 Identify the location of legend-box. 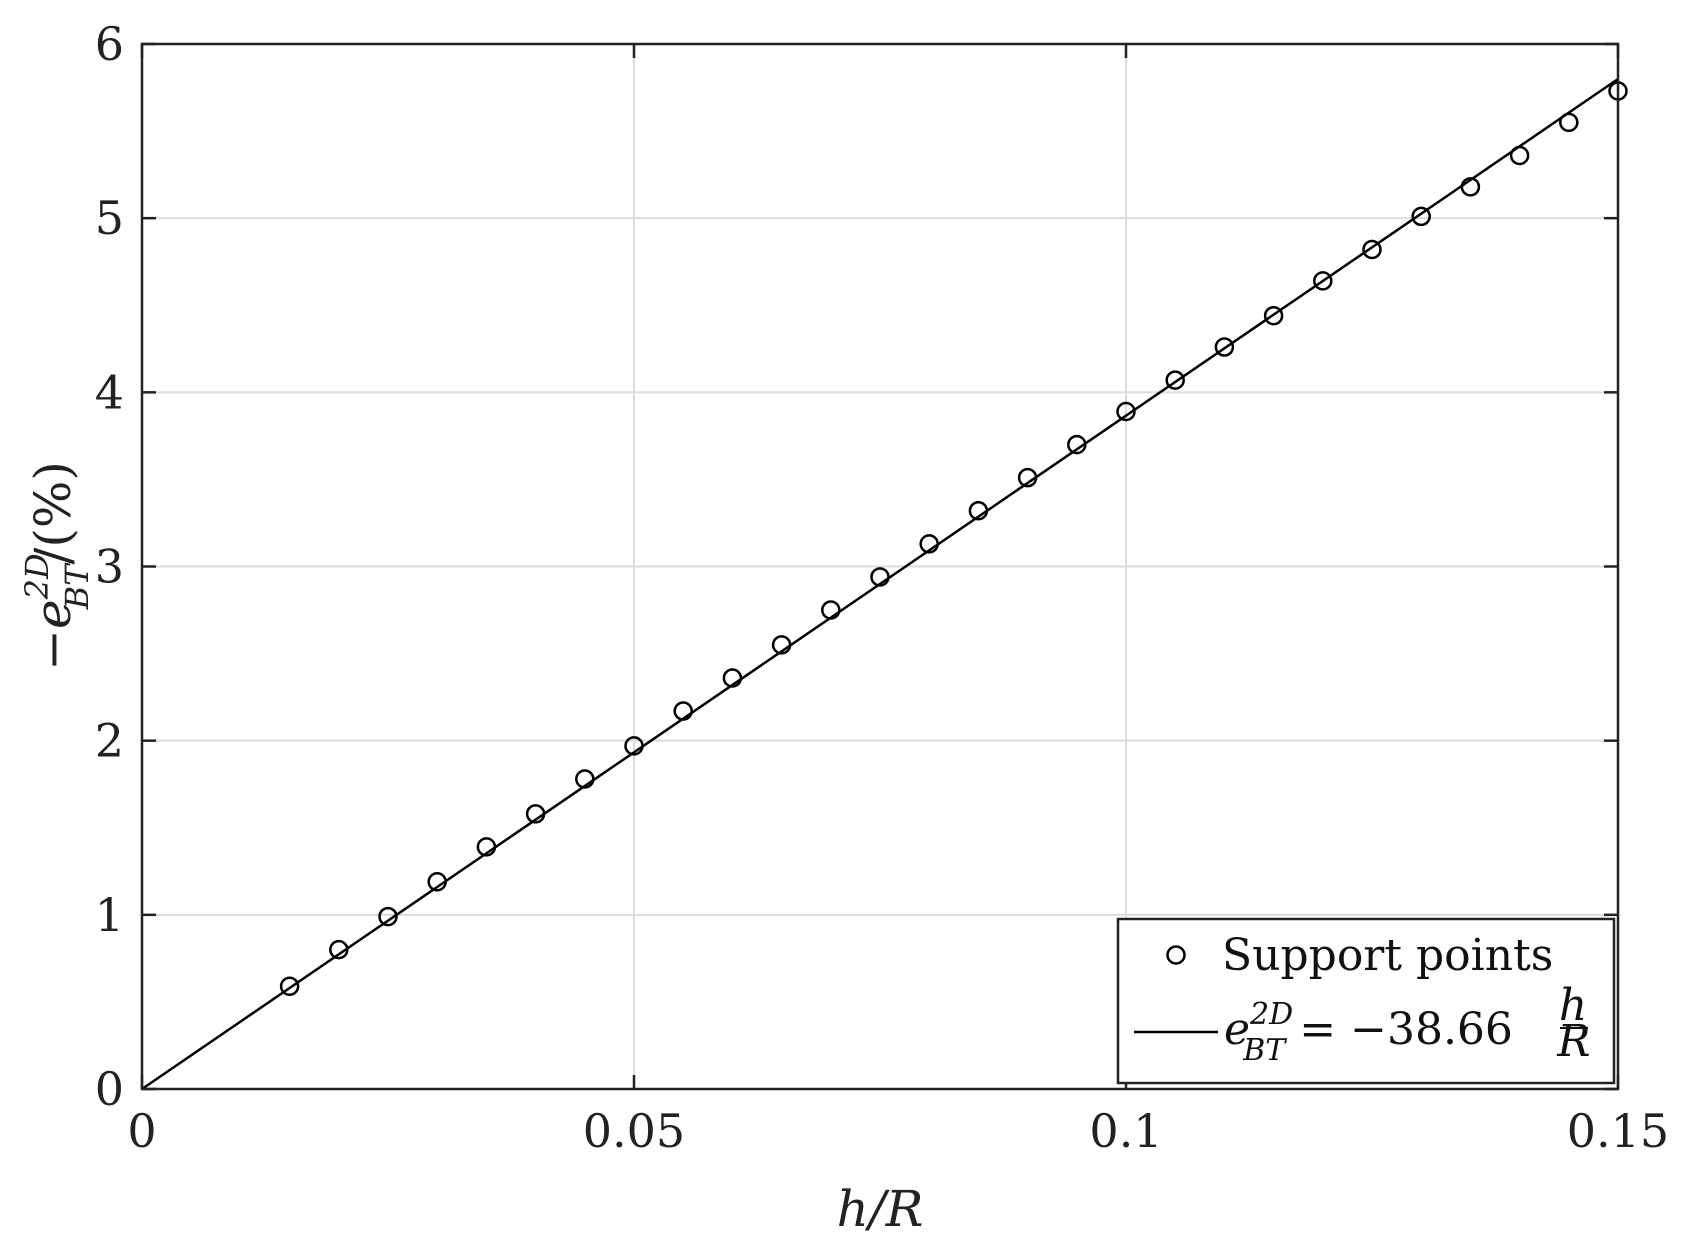
(1366, 1001).